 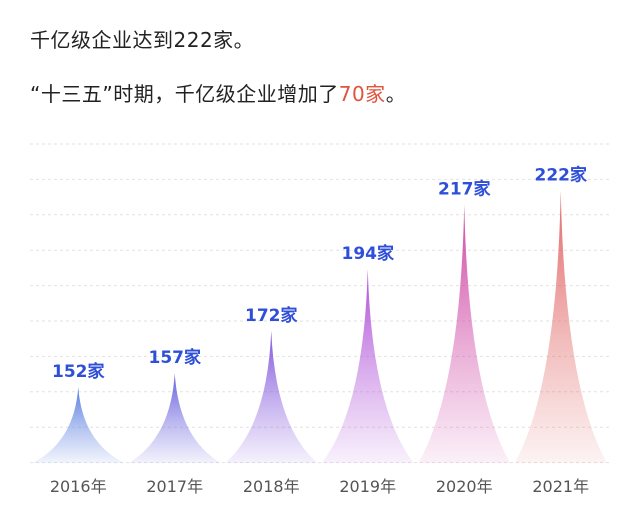 I want to click on value-label: 222家, so click(x=561, y=174).